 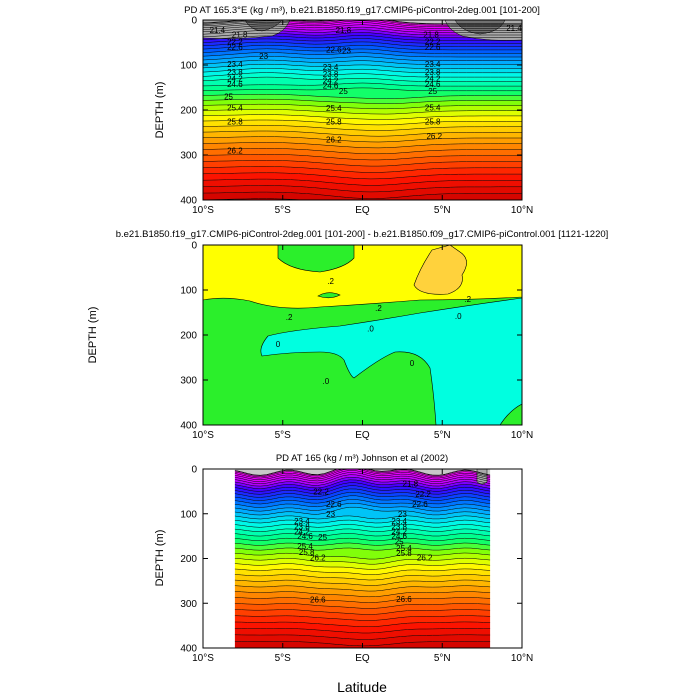 I want to click on y-tick-label: 100, so click(x=188, y=66).